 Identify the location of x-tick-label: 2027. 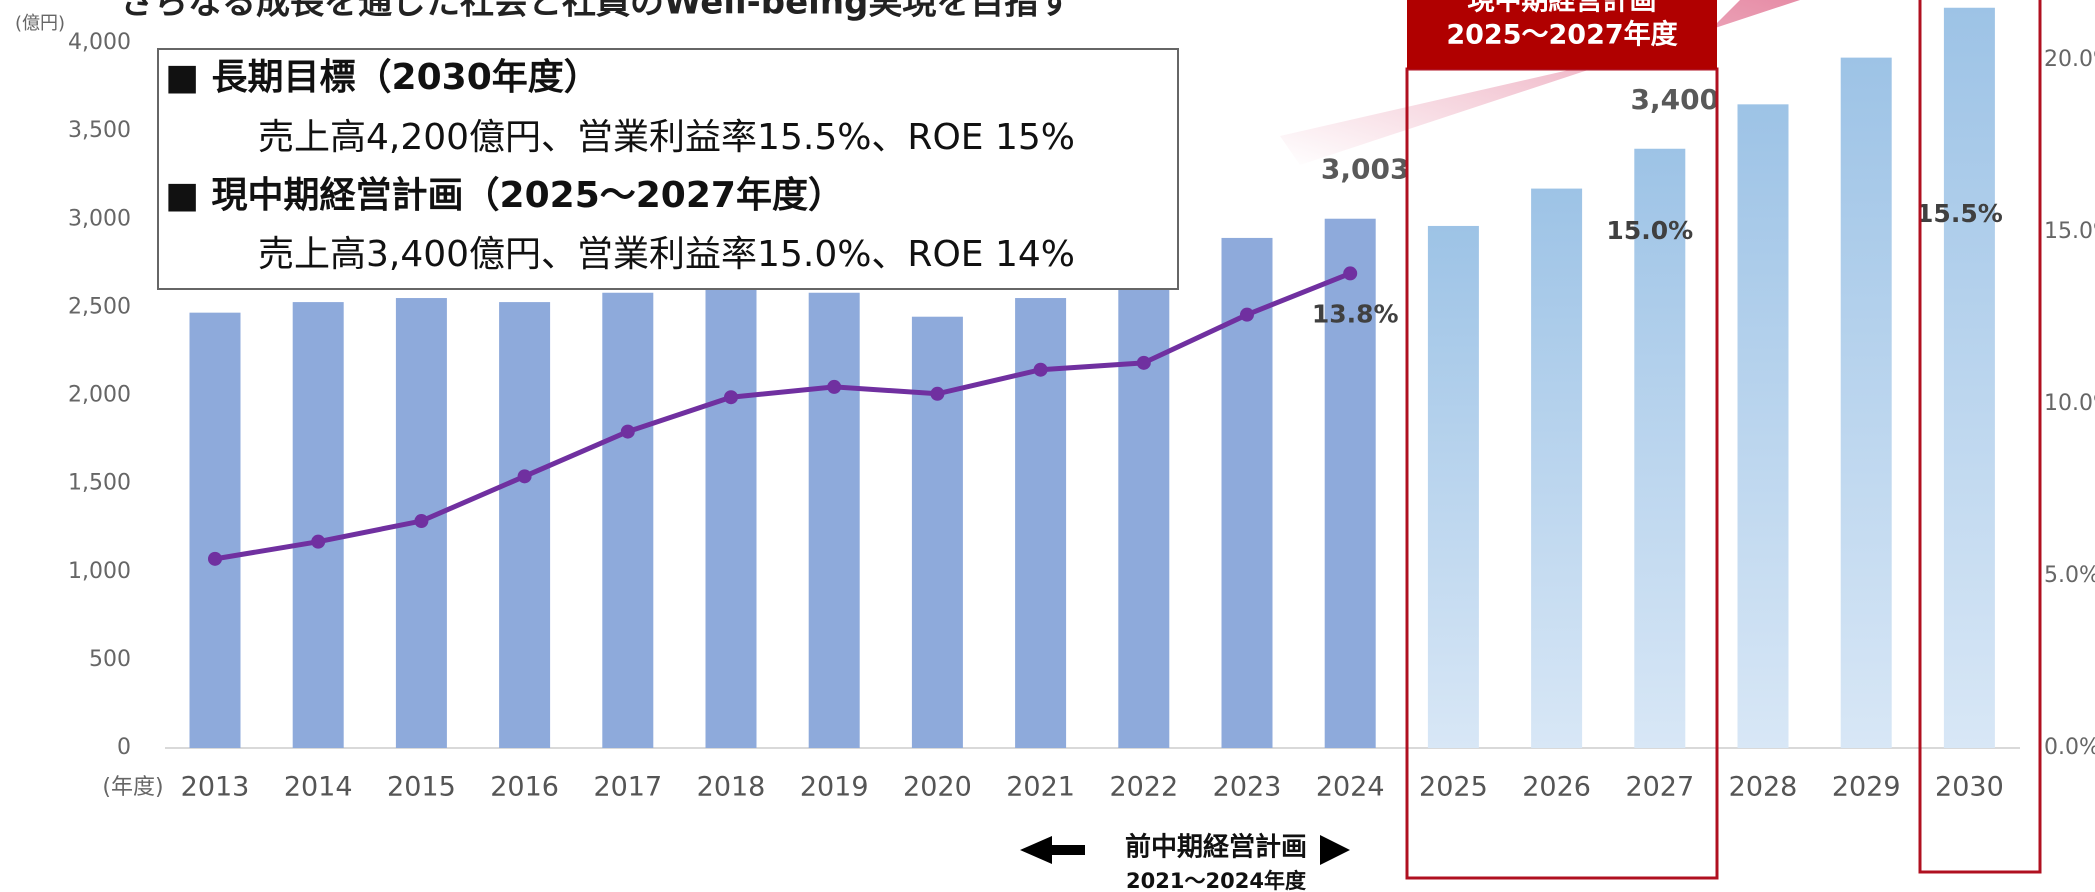
(1659, 787).